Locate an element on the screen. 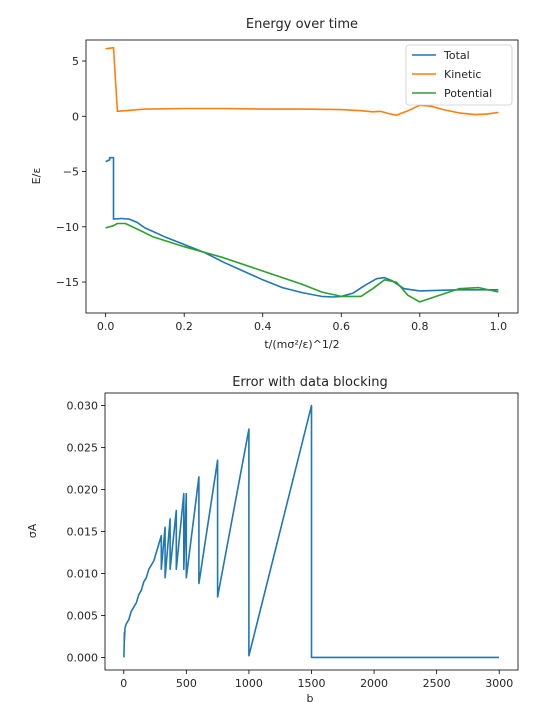 The width and height of the screenshot is (543, 710). legend-label-kinetic: Kinetic is located at coordinates (462, 74).